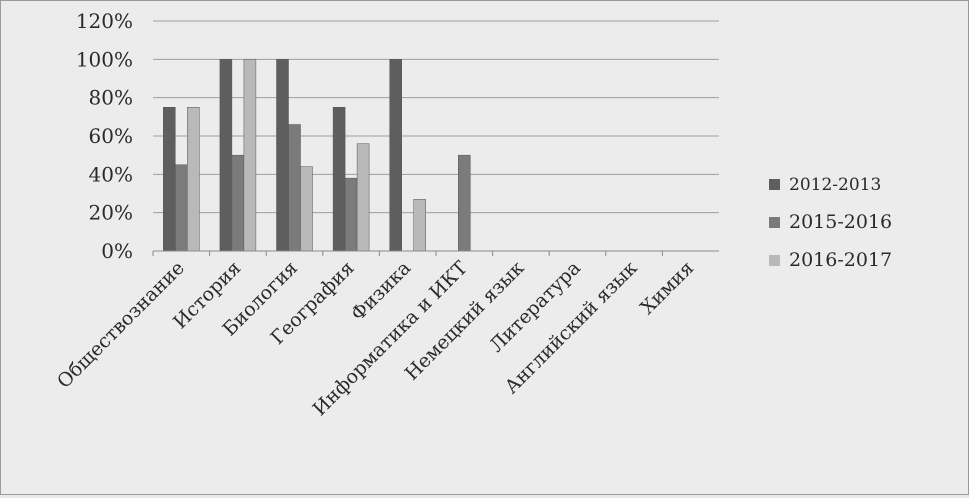 This screenshot has width=969, height=498. What do you see at coordinates (111, 98) in the screenshot?
I see `y-tick-label: 80%` at bounding box center [111, 98].